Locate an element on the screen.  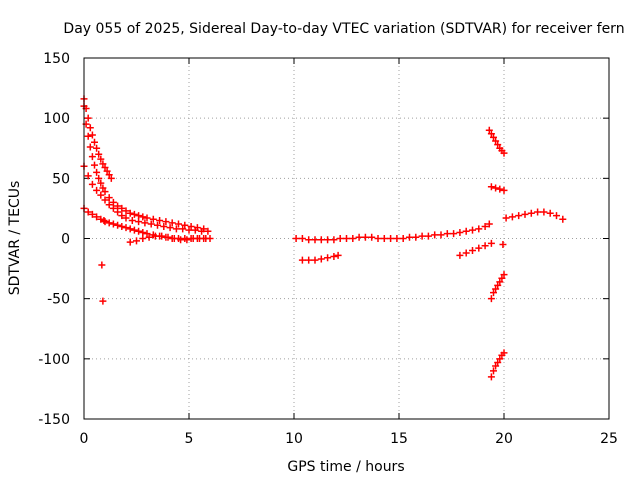
y-tick-label: -100 is located at coordinates (54, 360).